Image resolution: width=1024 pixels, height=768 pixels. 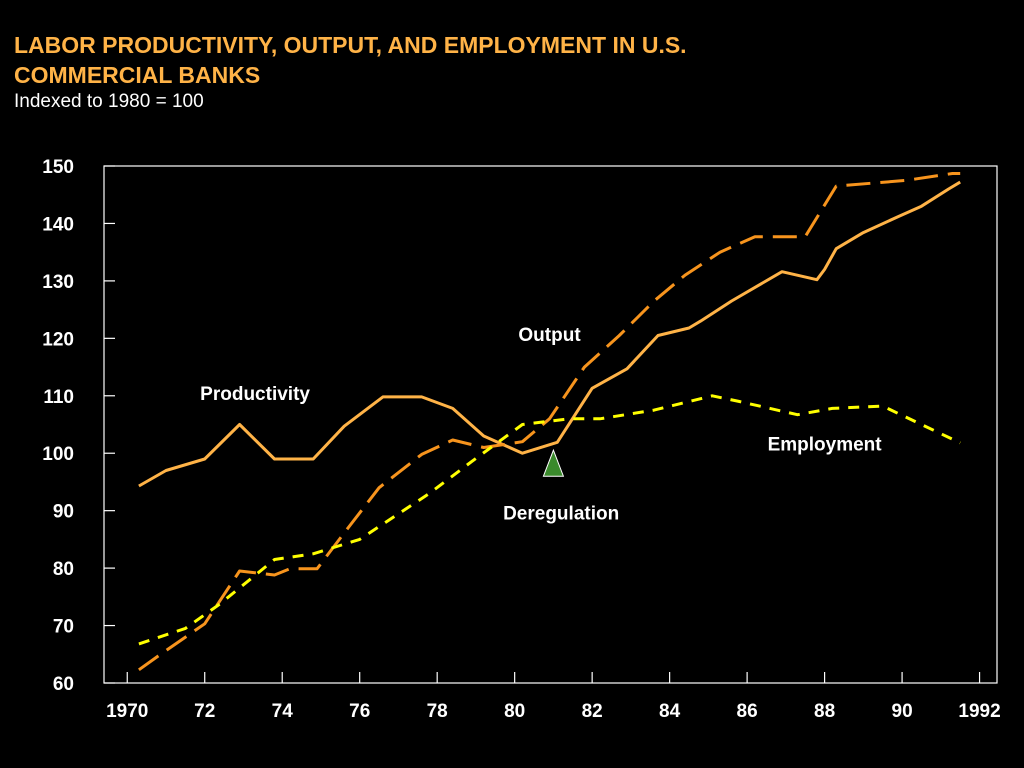 I want to click on y-tick-label: 60, so click(x=63, y=684).